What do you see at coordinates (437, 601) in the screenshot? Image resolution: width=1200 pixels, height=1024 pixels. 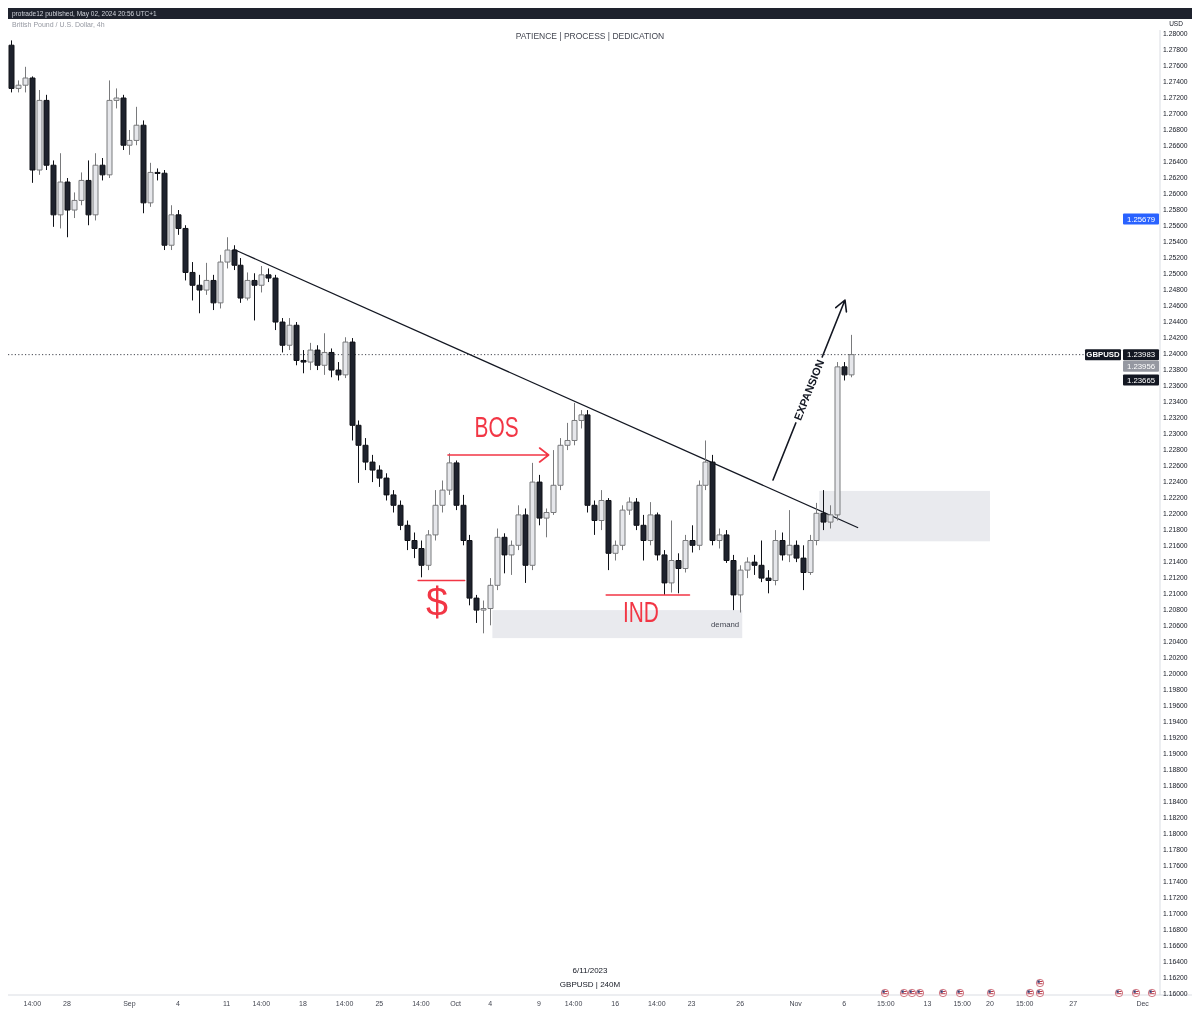 I see `annotation: $` at bounding box center [437, 601].